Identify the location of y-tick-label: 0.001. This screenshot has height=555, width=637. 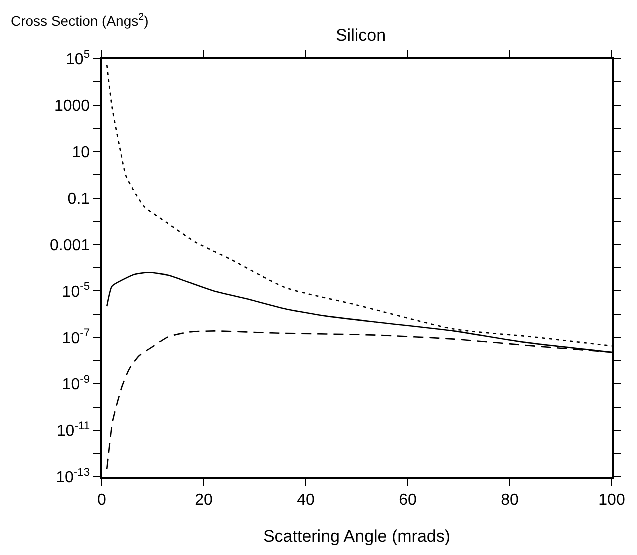
(70, 245).